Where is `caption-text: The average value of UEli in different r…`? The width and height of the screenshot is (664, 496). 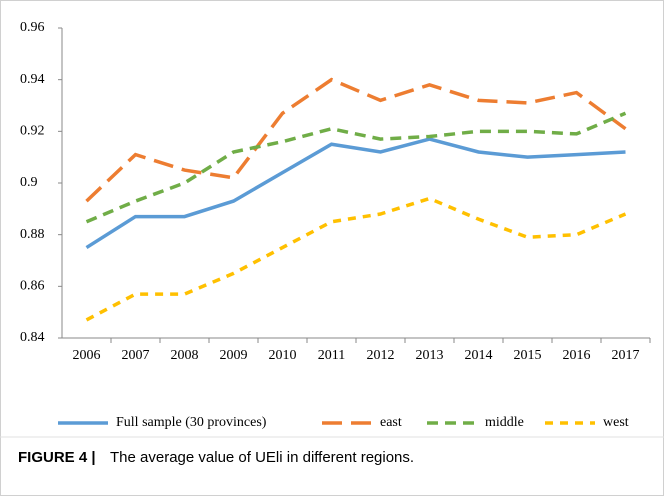
caption-text: The average value of UEli in different r… is located at coordinates (262, 457).